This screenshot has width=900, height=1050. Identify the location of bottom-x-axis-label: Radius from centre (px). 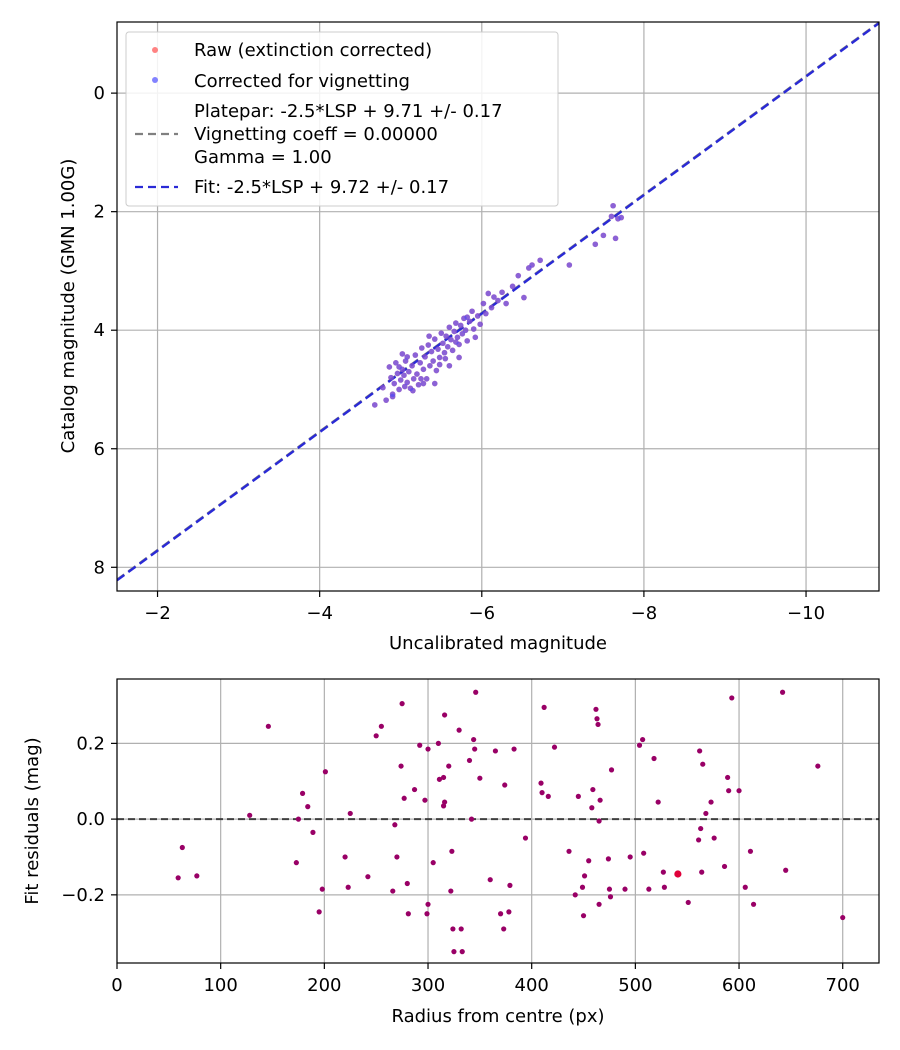
(497, 1016).